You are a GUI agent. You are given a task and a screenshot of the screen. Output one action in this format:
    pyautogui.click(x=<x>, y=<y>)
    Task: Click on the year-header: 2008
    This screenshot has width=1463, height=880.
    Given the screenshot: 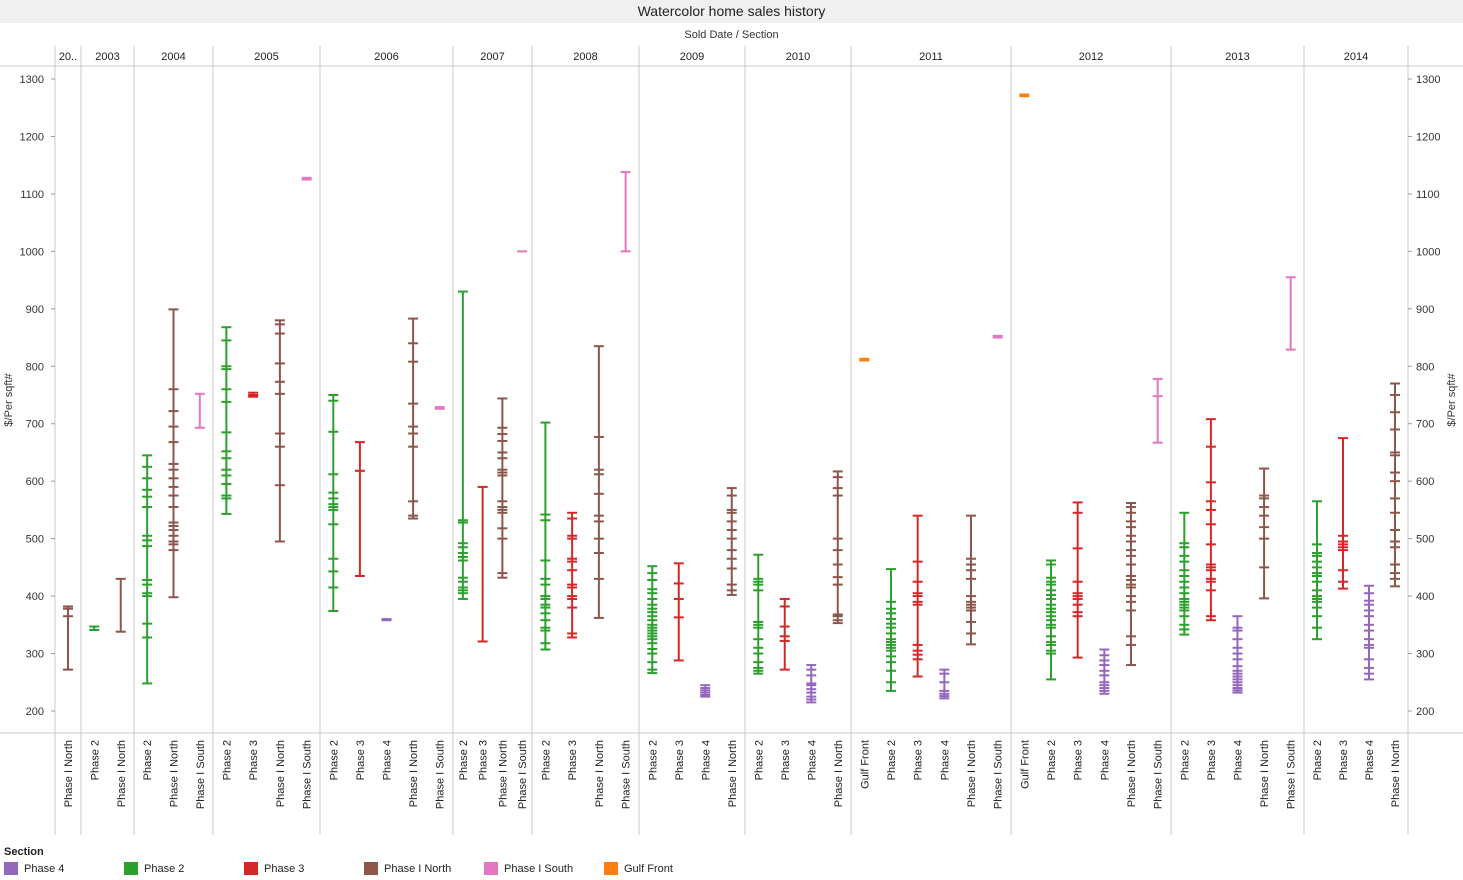 What is the action you would take?
    pyautogui.click(x=585, y=57)
    